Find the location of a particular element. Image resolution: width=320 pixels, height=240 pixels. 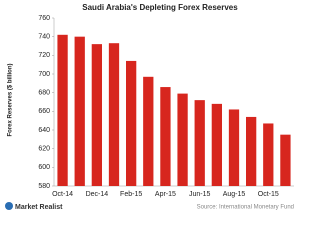

x-tick-label: Oct-15 is located at coordinates (268, 194).